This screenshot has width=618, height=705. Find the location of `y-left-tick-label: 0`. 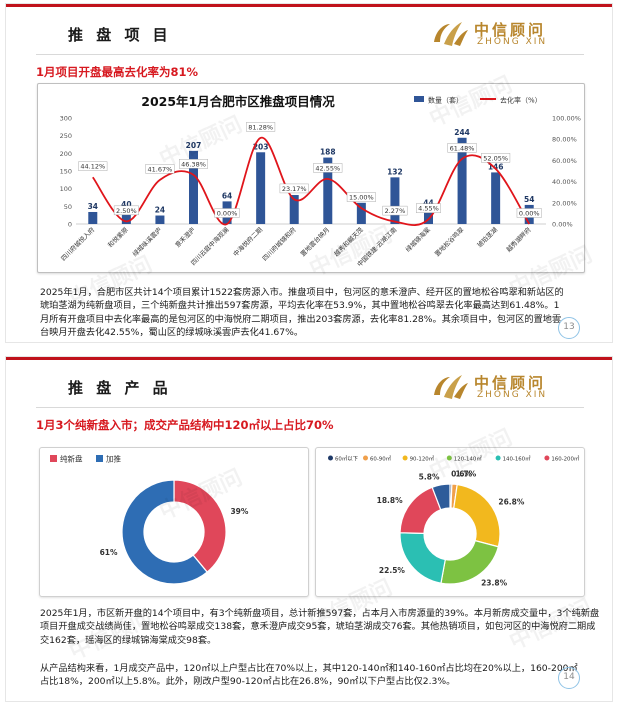

y-left-tick-label: 0 is located at coordinates (70, 225).